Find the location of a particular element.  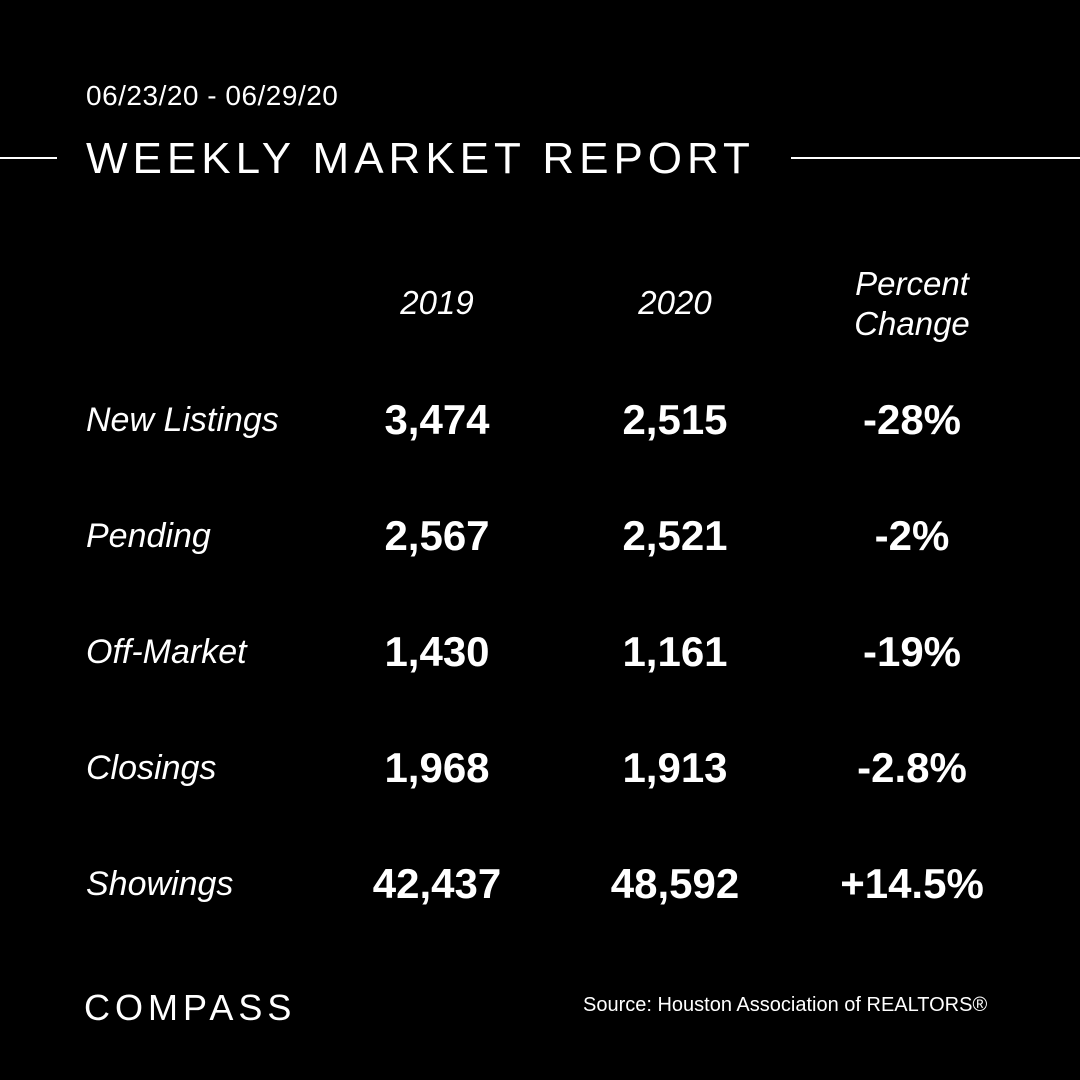

column-header-2020: 2020 is located at coordinates (675, 302).